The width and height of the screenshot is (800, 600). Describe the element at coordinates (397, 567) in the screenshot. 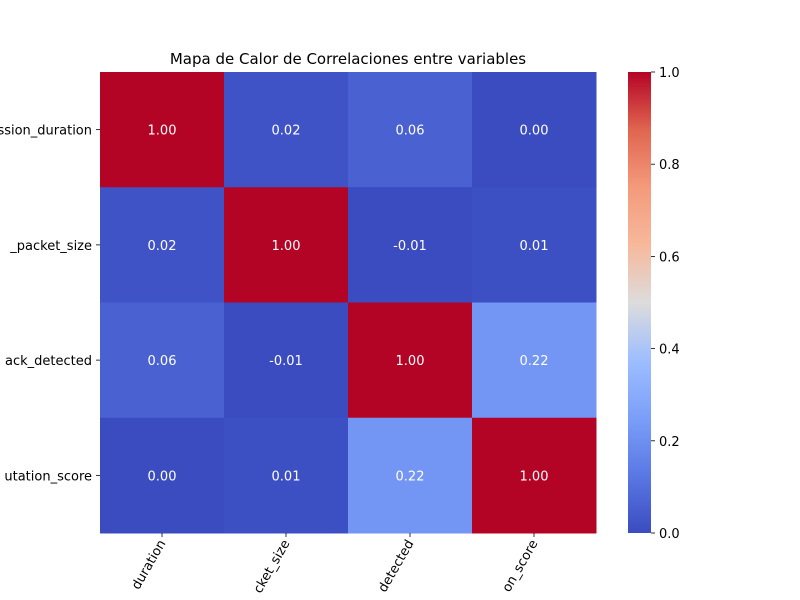

I see `column-label: detected` at that location.